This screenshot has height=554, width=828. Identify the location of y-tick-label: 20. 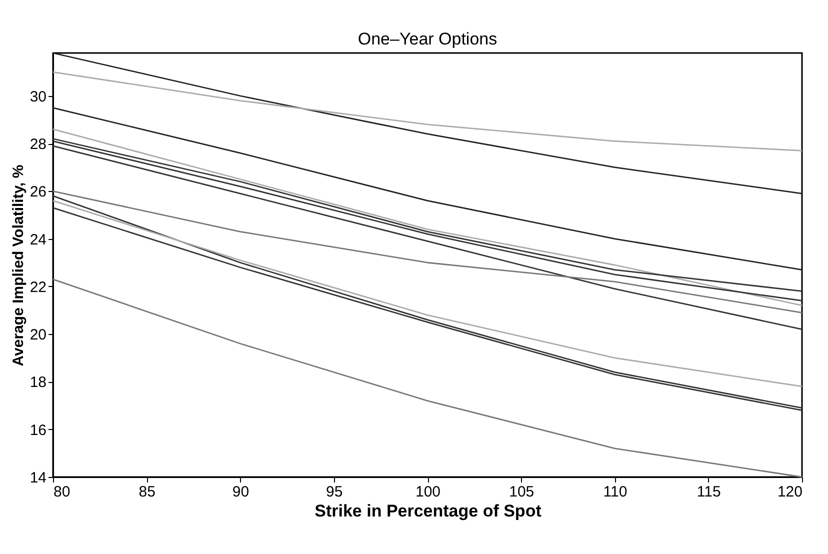
(38, 335).